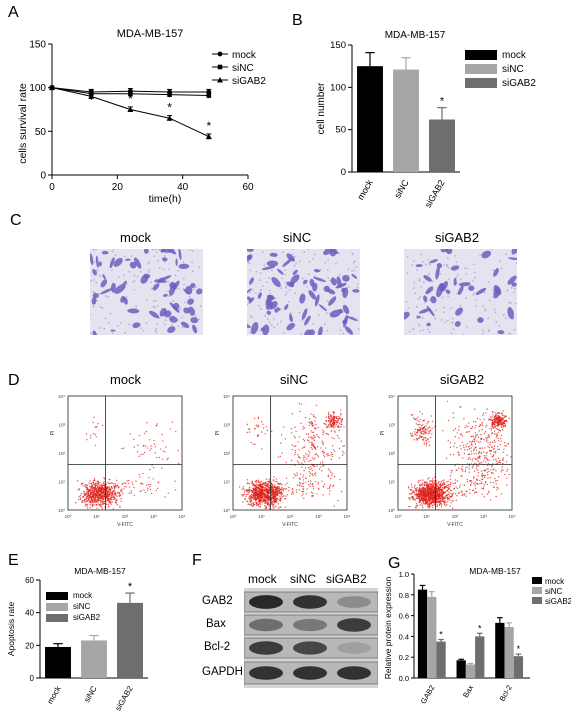 Image resolution: width=571 pixels, height=717 pixels. What do you see at coordinates (249, 81) in the screenshot?
I see `chart-a-legend-label: siGAB2` at bounding box center [249, 81].